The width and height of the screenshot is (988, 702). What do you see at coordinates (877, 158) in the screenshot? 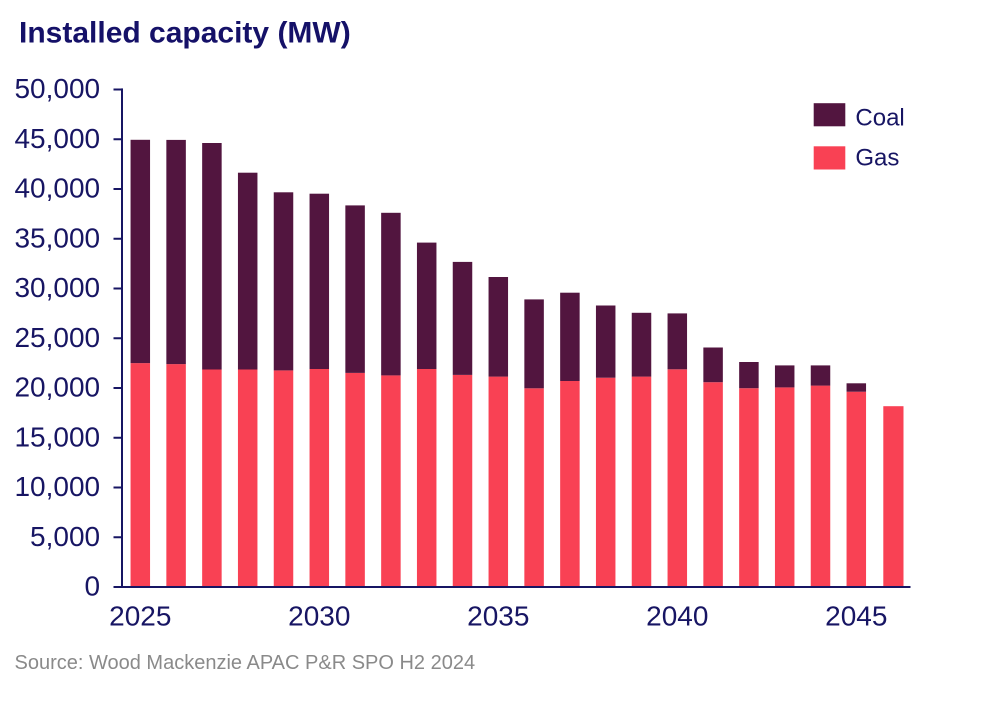
I see `svg-text: Gas` at bounding box center [877, 158].